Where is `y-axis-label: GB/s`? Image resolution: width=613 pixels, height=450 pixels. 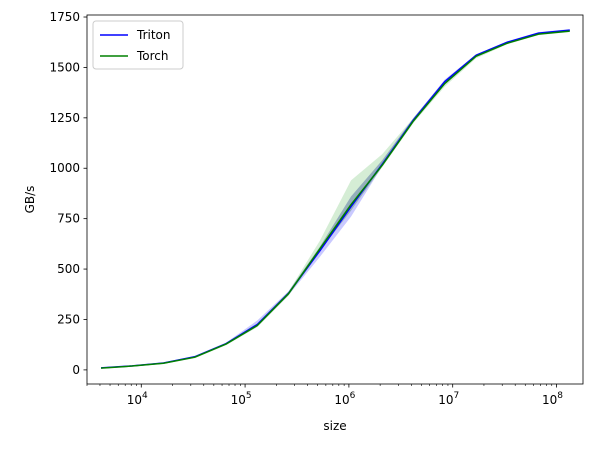
y-axis-label: GB/s is located at coordinates (30, 200).